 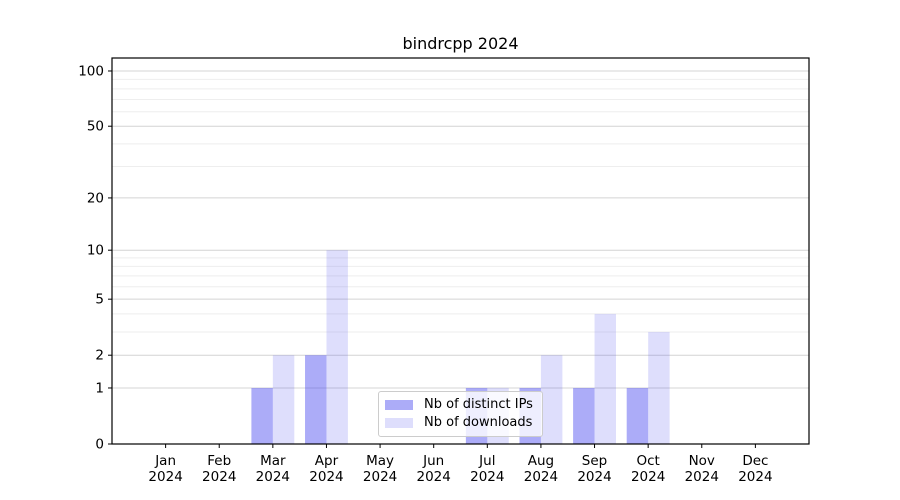 What do you see at coordinates (460, 43) in the screenshot?
I see `chart-title: bindrcpp 2024` at bounding box center [460, 43].